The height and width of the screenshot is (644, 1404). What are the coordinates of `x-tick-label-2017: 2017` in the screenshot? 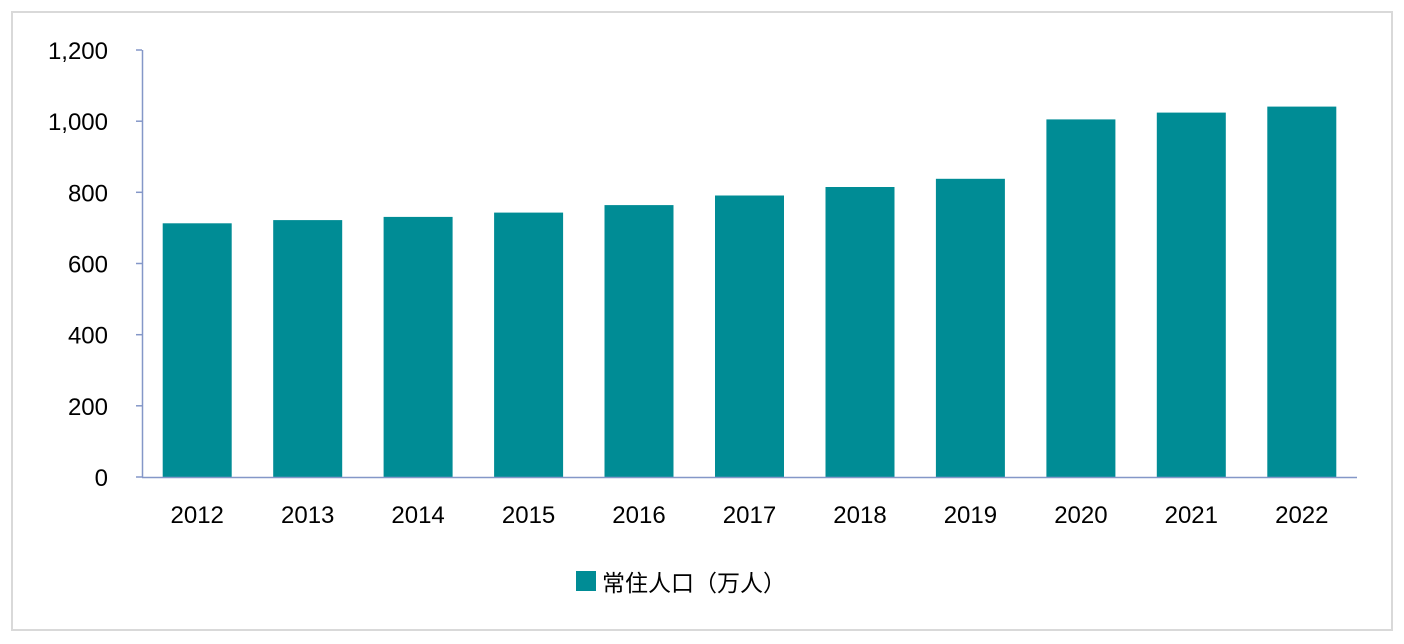 It's located at (749, 515).